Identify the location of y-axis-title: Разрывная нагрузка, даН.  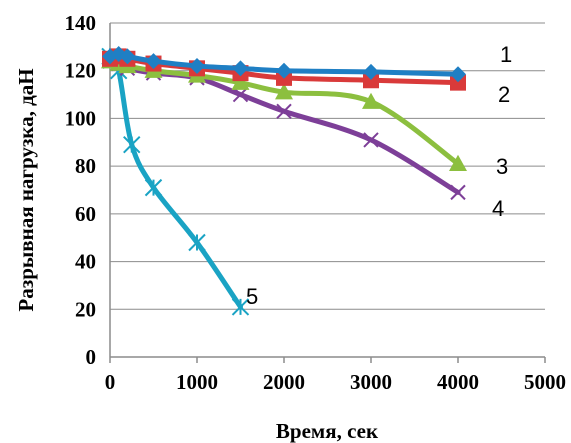
(26, 189).